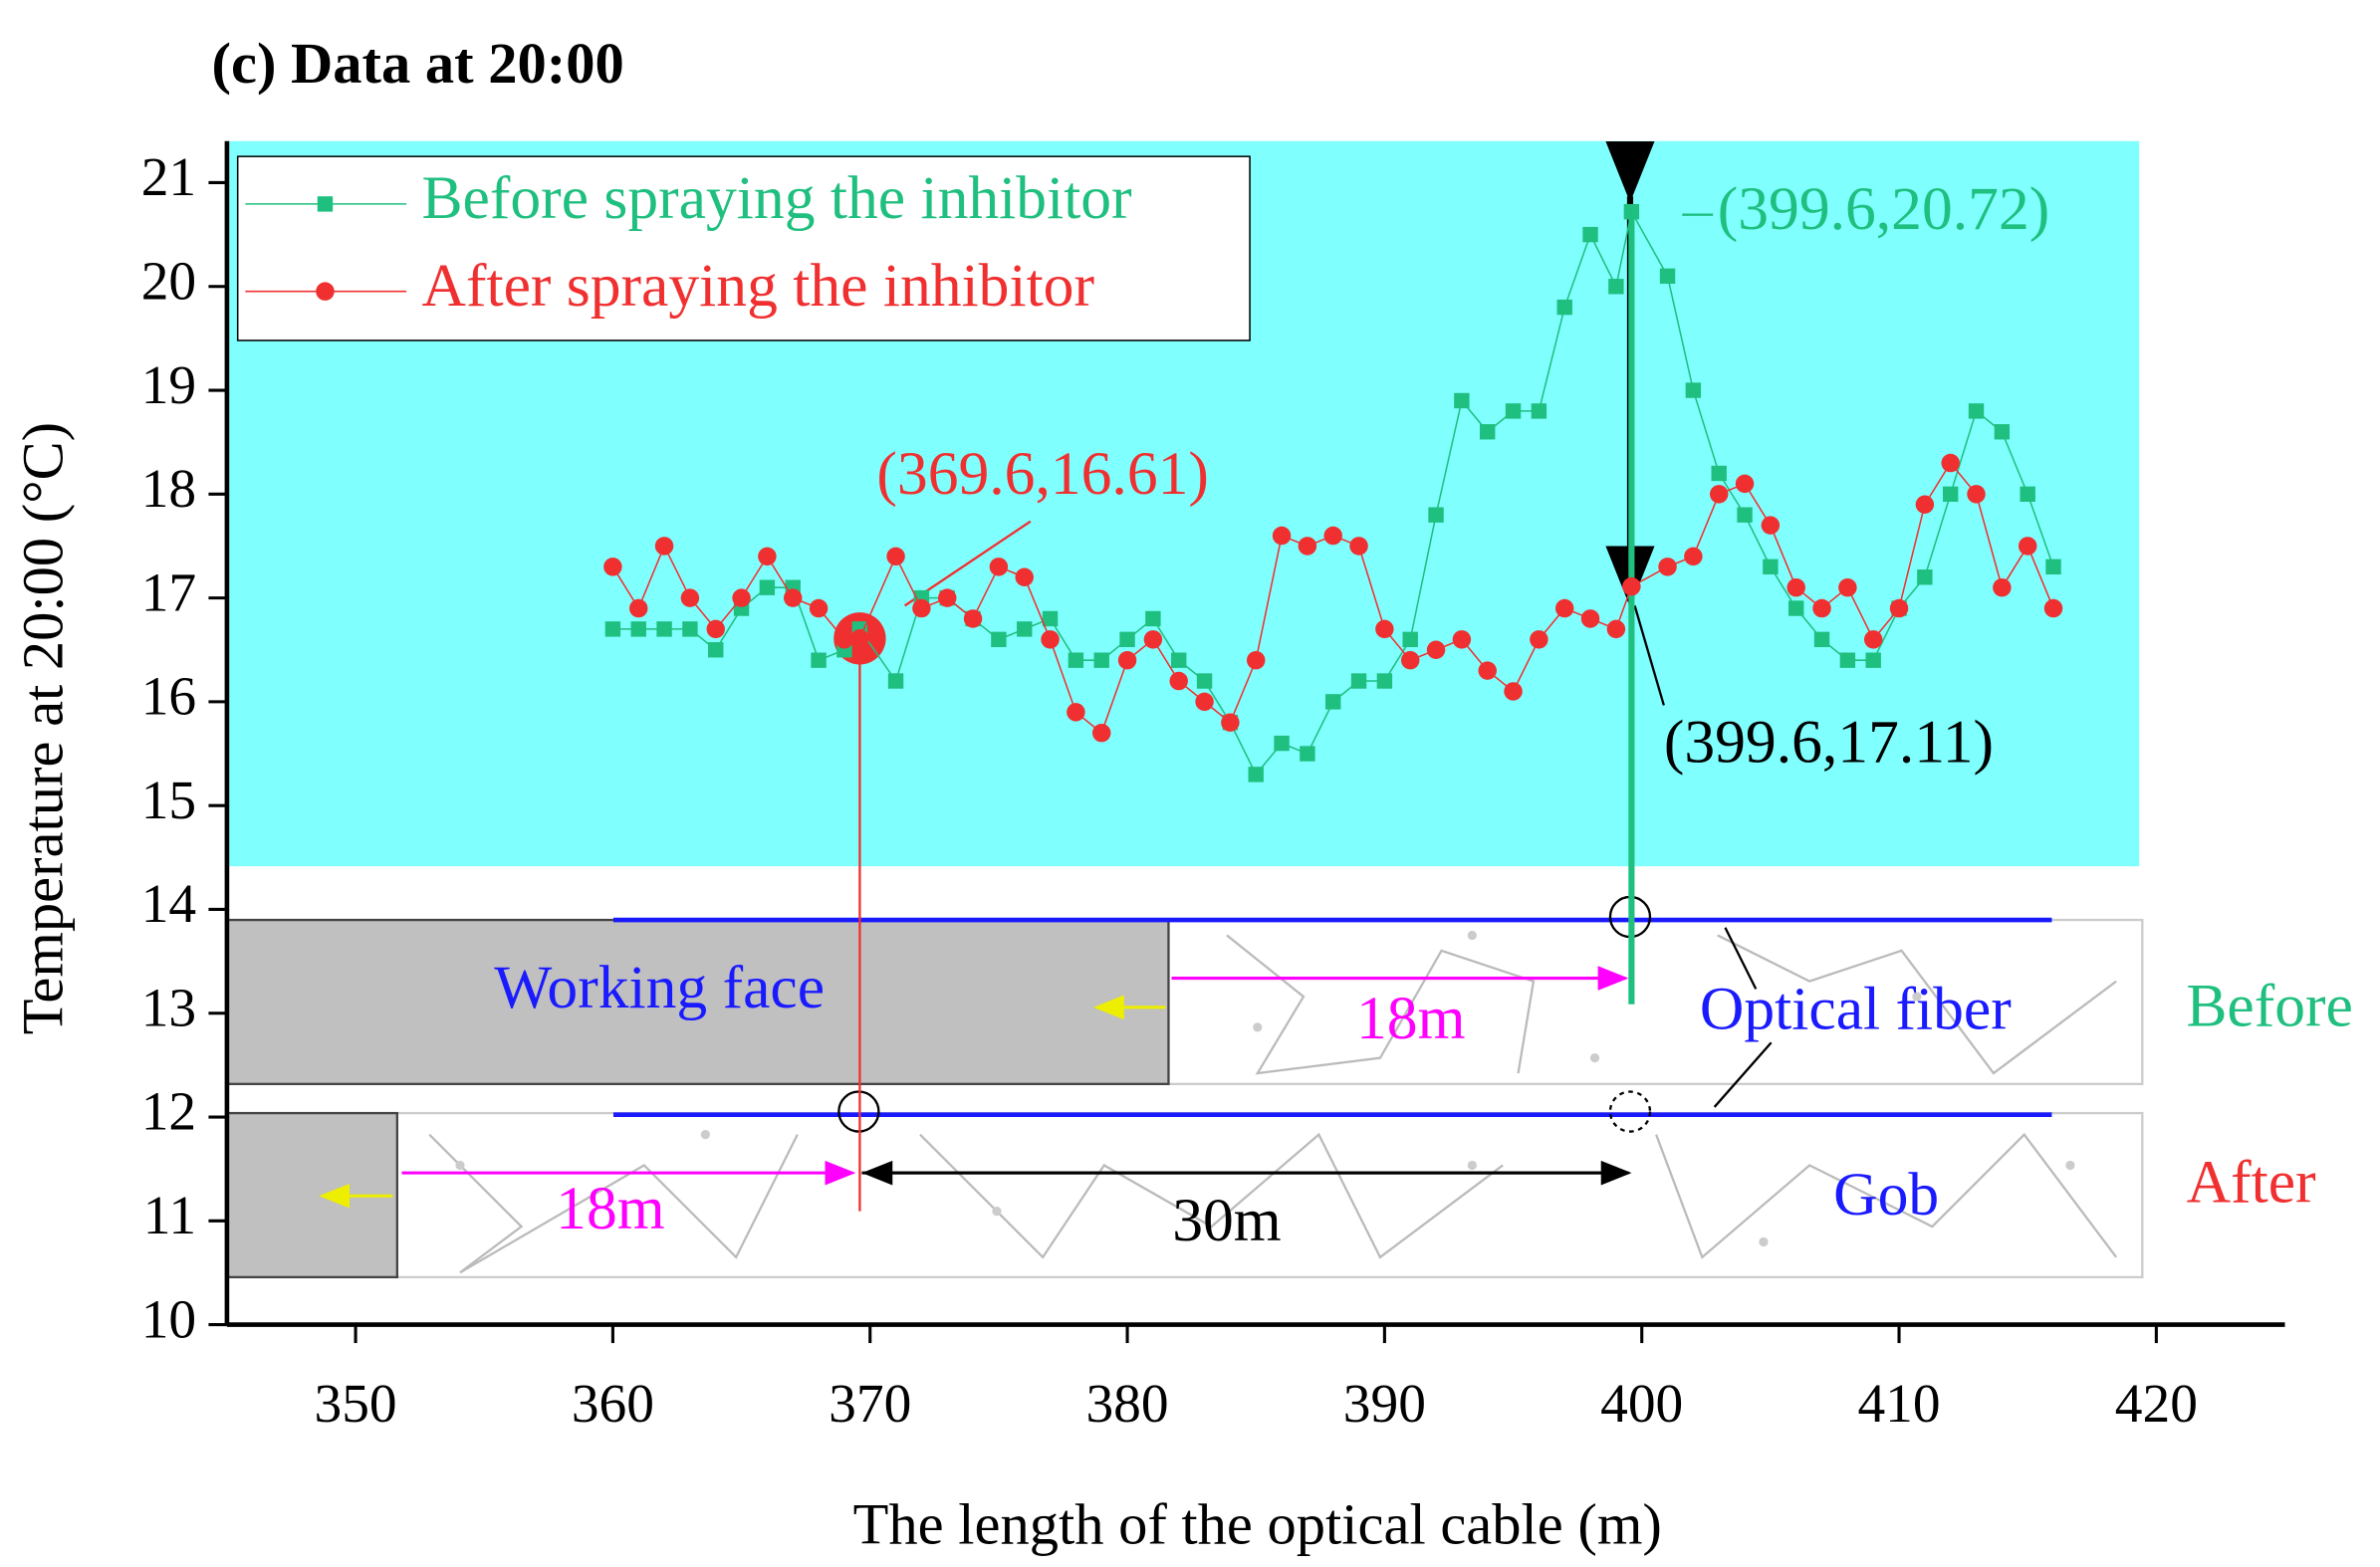 The image size is (2380, 1567). Describe the element at coordinates (743, 248) in the screenshot. I see `legend-box` at that location.